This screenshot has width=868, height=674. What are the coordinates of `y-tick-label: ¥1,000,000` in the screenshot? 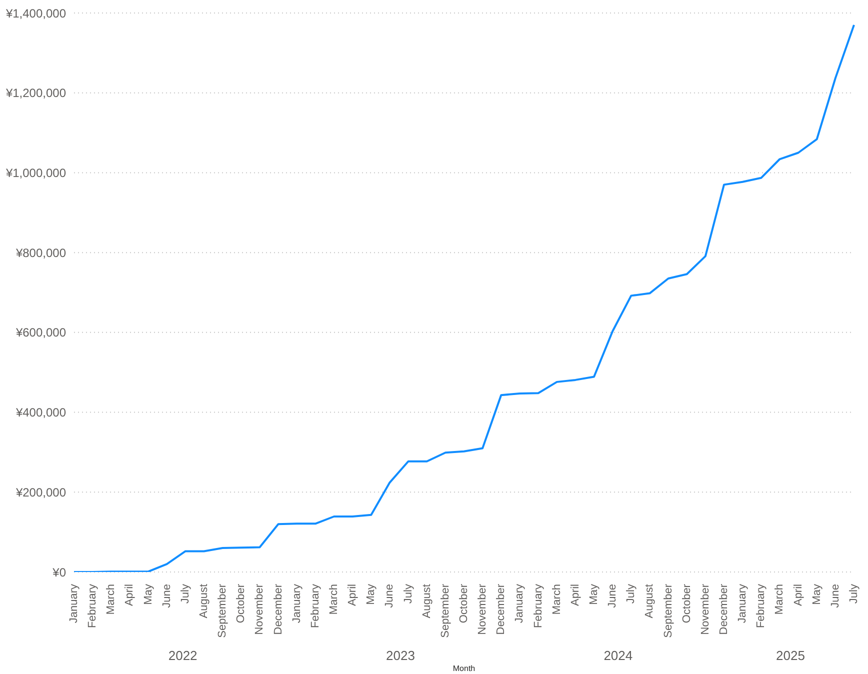 It's located at (35, 173).